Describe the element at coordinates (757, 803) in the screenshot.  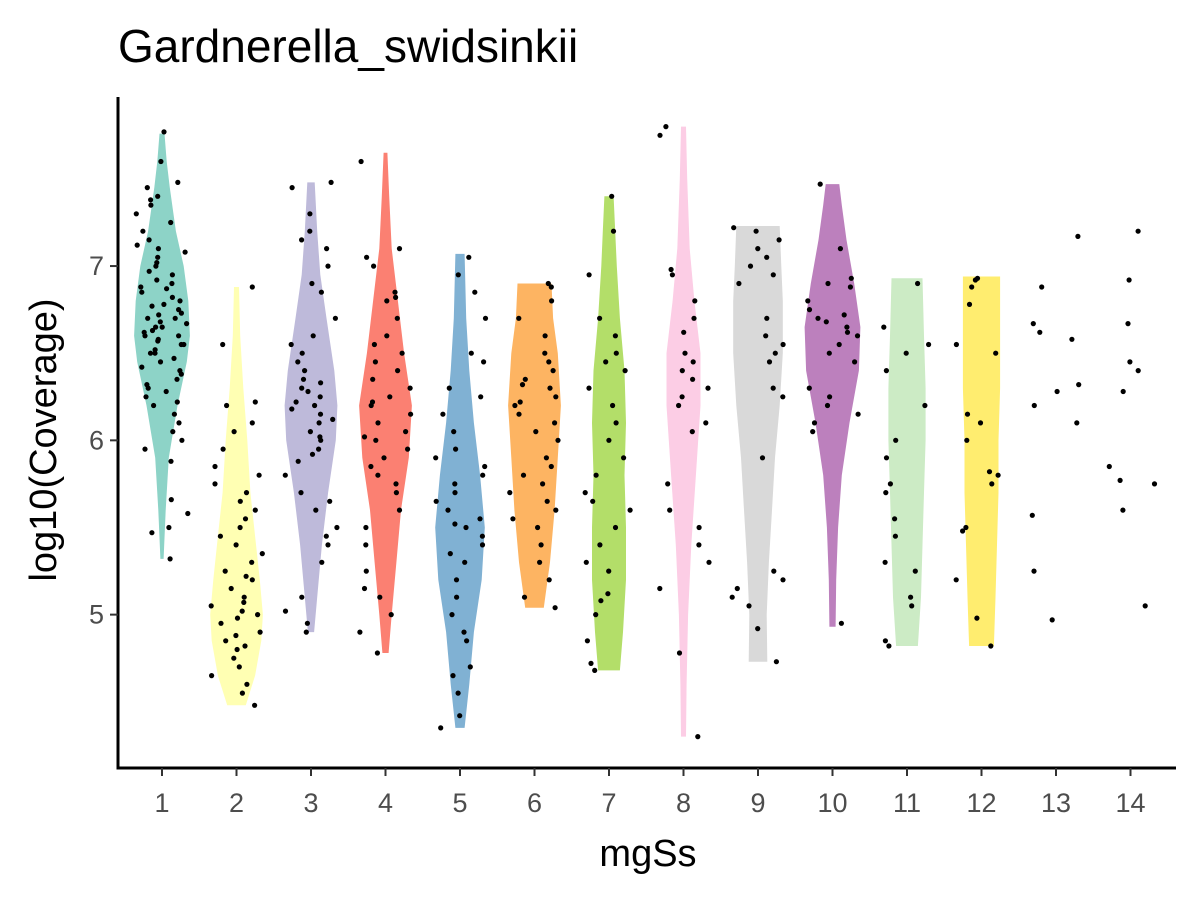
I see `x-tick-label: 9` at that location.